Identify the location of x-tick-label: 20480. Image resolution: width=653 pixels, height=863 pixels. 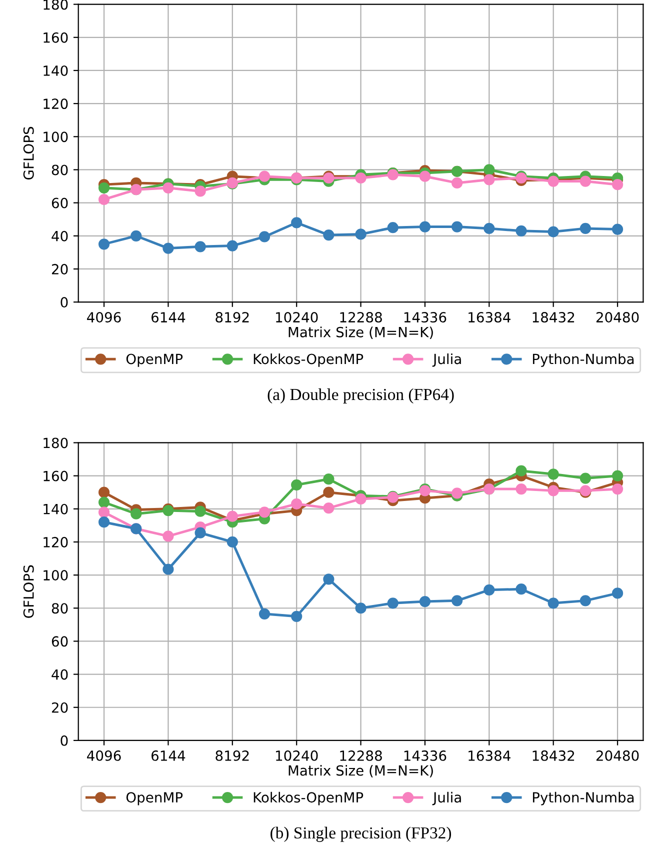
(617, 317).